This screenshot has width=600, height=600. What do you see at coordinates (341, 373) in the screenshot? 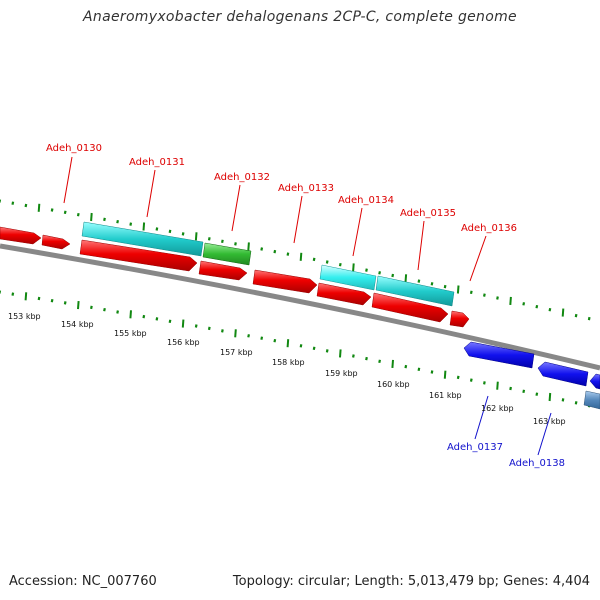
I see `scale-label: 159 kbp` at bounding box center [341, 373].